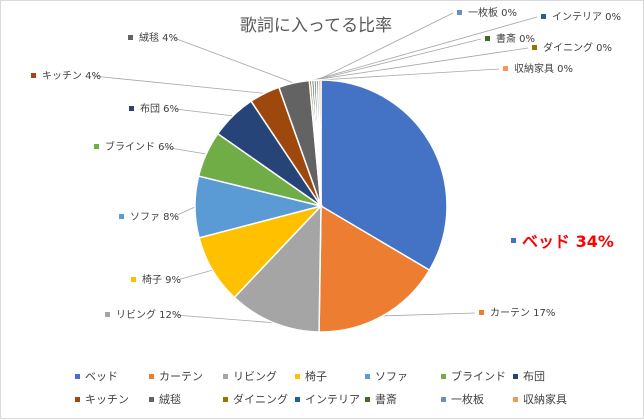  I want to click on slice-3-label-marker, so click(107, 314).